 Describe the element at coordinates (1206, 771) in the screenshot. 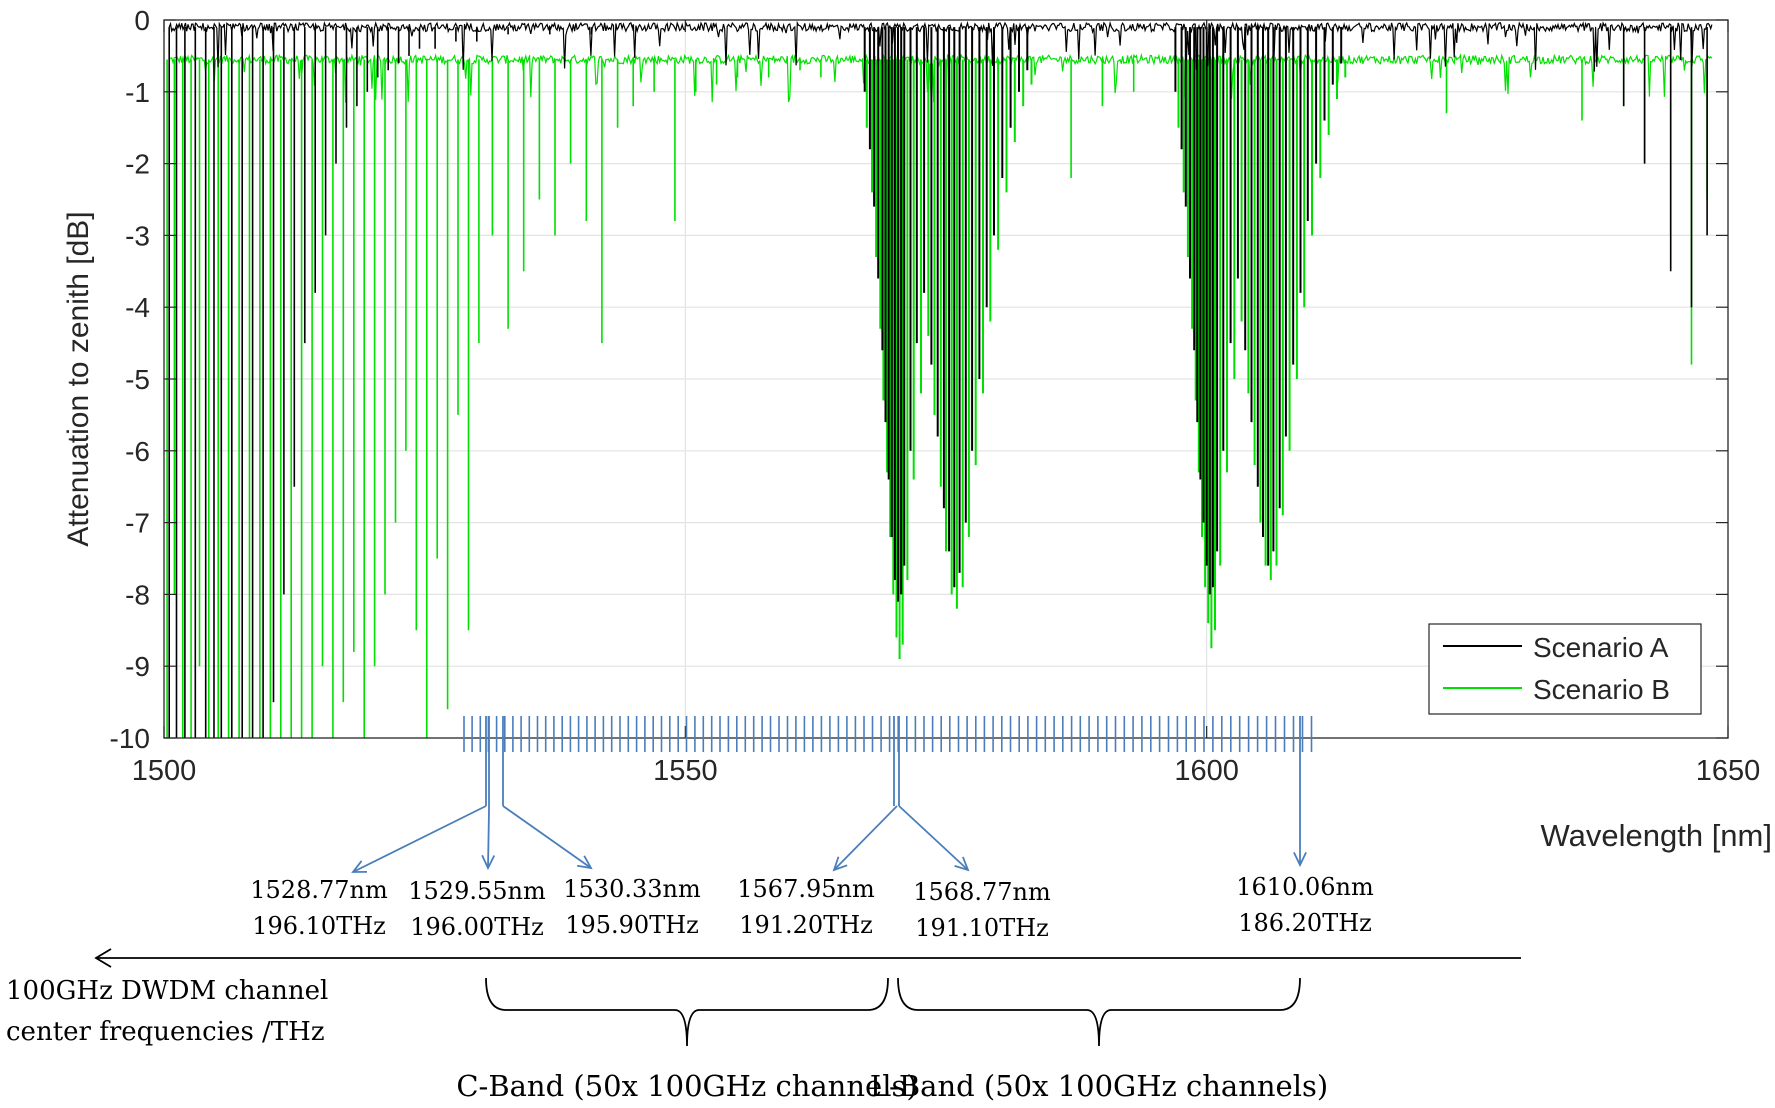

I see `x-tick-label: 1600` at that location.